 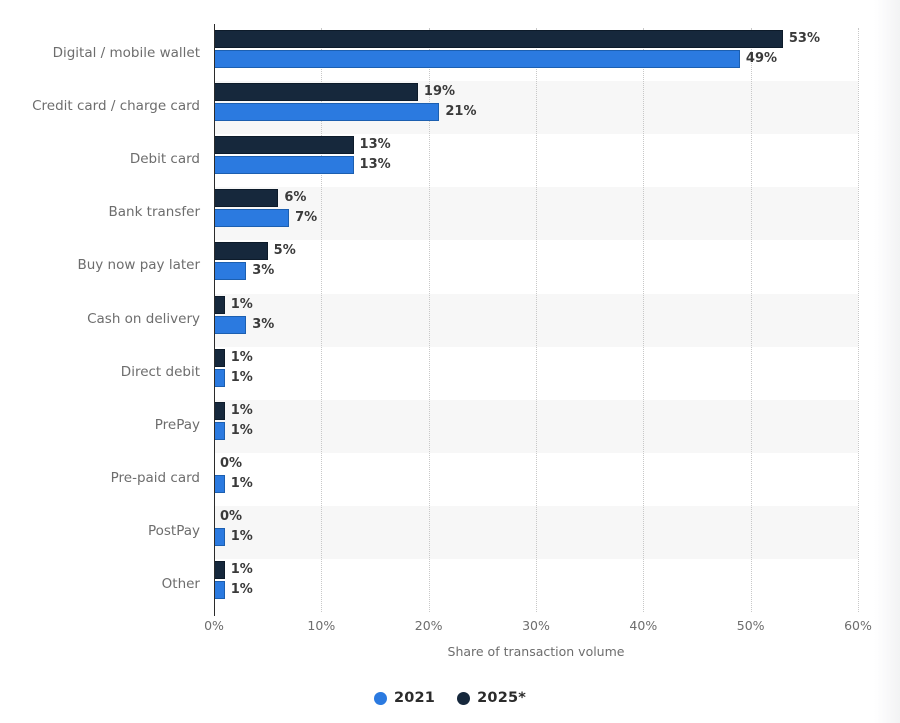 What do you see at coordinates (804, 38) in the screenshot?
I see `bar-value-label: 53%` at bounding box center [804, 38].